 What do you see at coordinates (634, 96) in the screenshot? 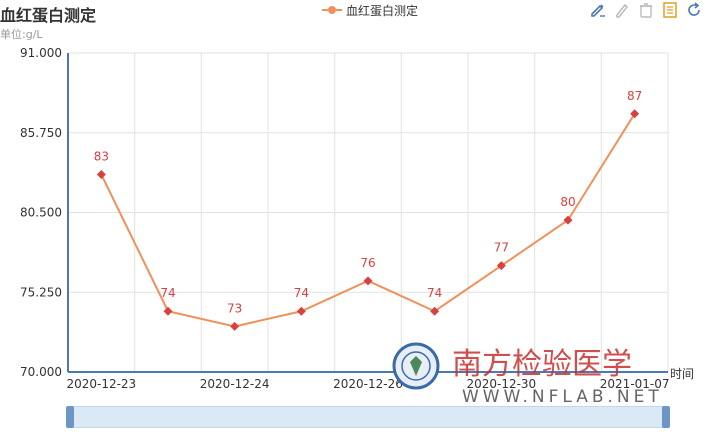
I see `data-label: 87` at bounding box center [634, 96].